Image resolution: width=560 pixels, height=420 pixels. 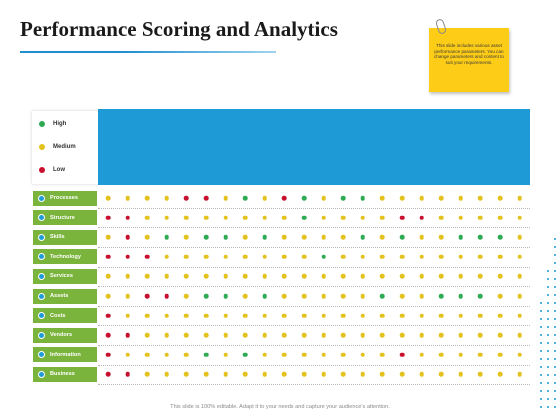 I want to click on row-label-business: Business, so click(x=65, y=374).